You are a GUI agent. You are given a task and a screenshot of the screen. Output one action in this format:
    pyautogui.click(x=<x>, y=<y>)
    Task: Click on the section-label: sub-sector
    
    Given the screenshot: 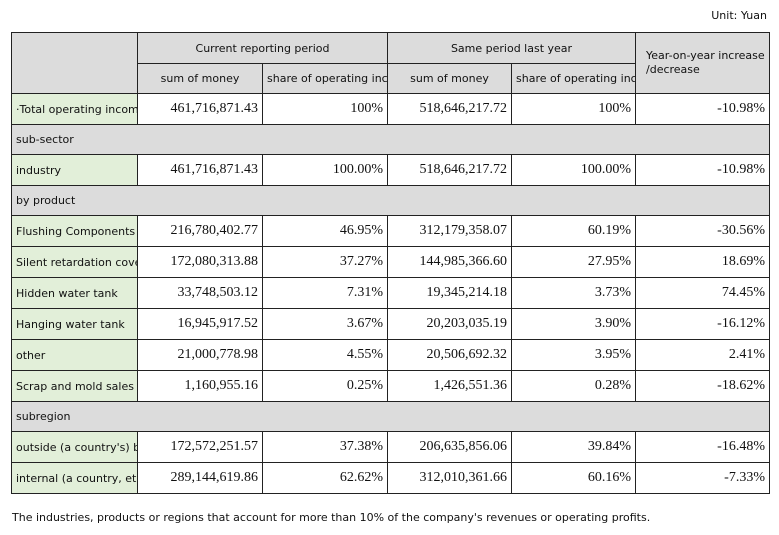 What is the action you would take?
    pyautogui.click(x=390, y=139)
    